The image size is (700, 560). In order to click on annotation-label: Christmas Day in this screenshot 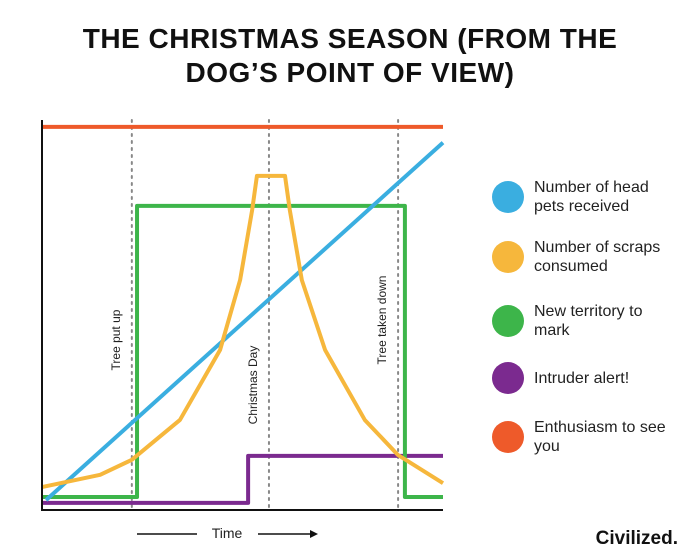, I will do `click(253, 385)`.